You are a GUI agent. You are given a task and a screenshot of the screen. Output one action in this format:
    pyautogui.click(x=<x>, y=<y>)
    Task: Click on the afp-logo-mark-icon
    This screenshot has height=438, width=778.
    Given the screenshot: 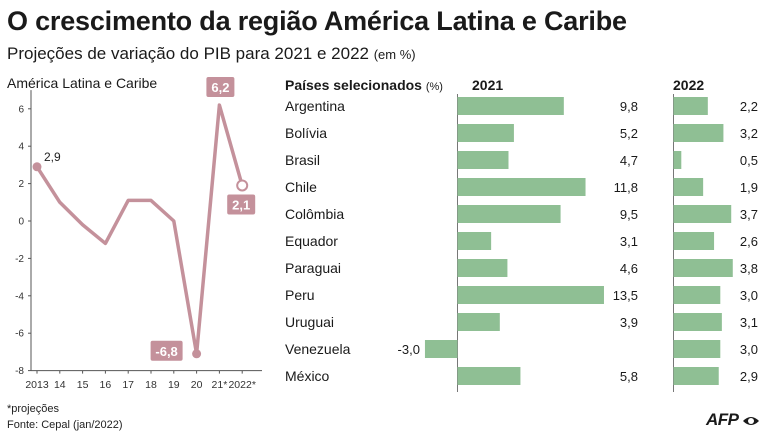 What is the action you would take?
    pyautogui.click(x=751, y=421)
    